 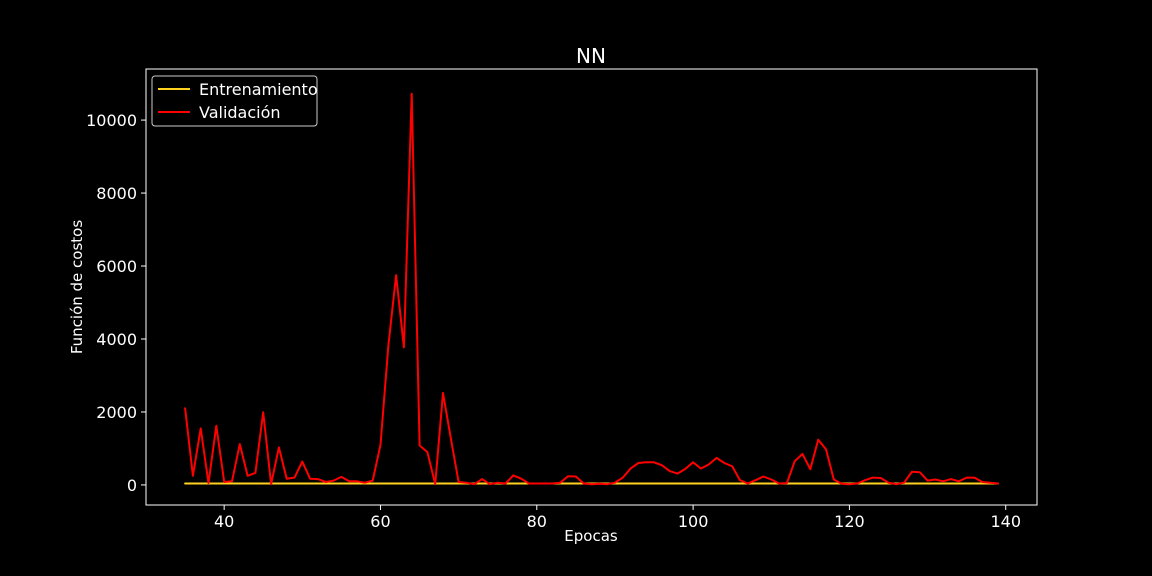 What do you see at coordinates (380, 521) in the screenshot?
I see `x-tick-label: 60` at bounding box center [380, 521].